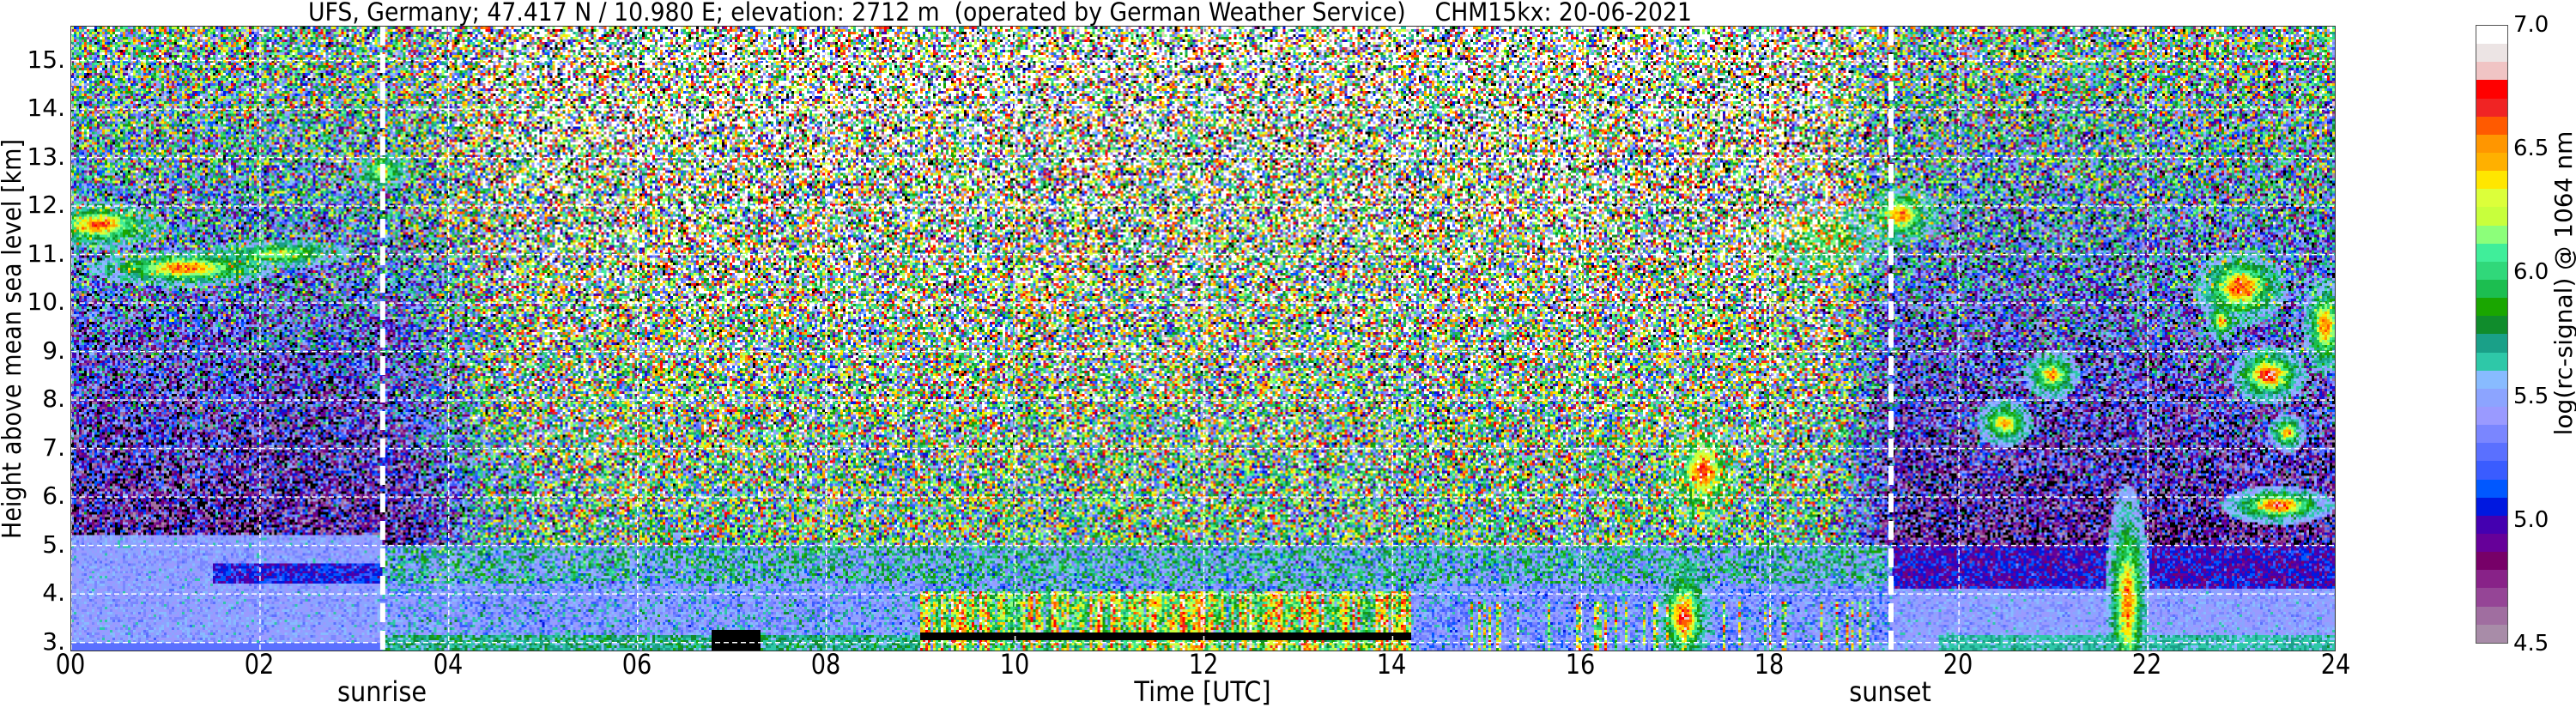 This screenshot has height=708, width=2576. What do you see at coordinates (2531, 519) in the screenshot?
I see `colorbar-tick-label: 5.0` at bounding box center [2531, 519].